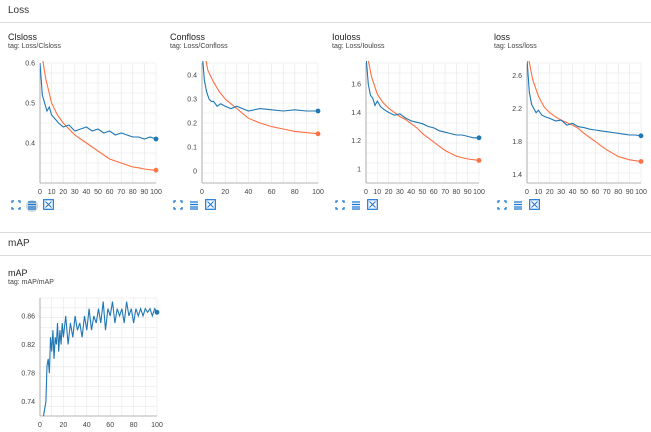  Describe the element at coordinates (358, 46) in the screenshot. I see `card-tag: tag: Loss/Iouloss` at that location.